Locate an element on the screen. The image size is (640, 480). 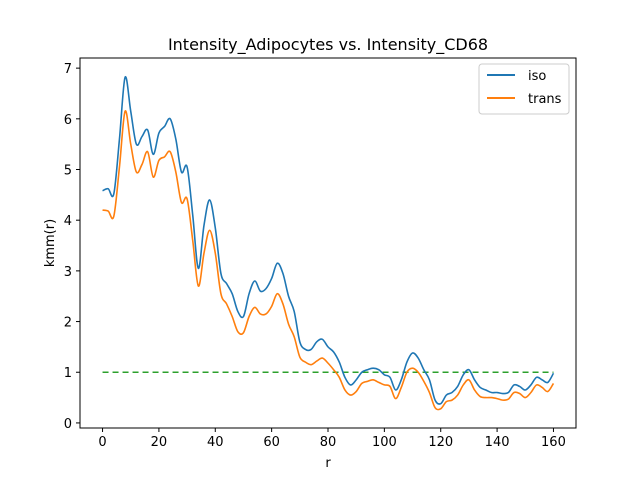
legend: iso trans is located at coordinates (524, 89).